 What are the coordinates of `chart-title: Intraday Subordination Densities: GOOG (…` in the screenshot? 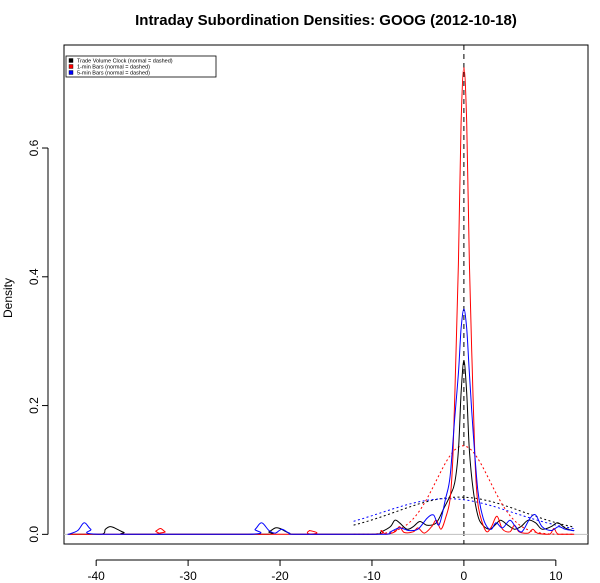 It's located at (326, 20).